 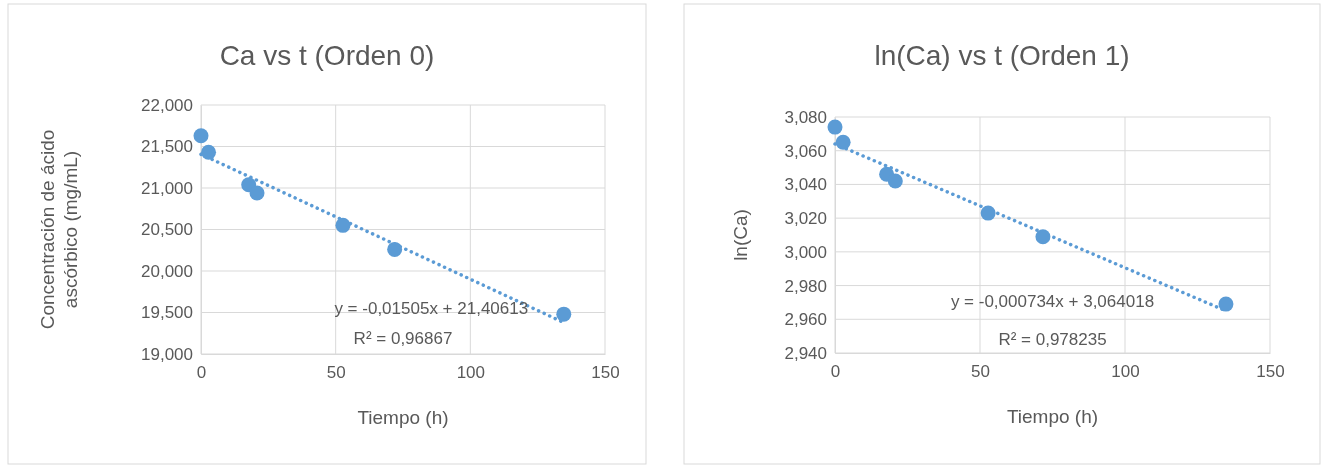 I want to click on y-tick-label: 2,940, so click(x=805, y=353).